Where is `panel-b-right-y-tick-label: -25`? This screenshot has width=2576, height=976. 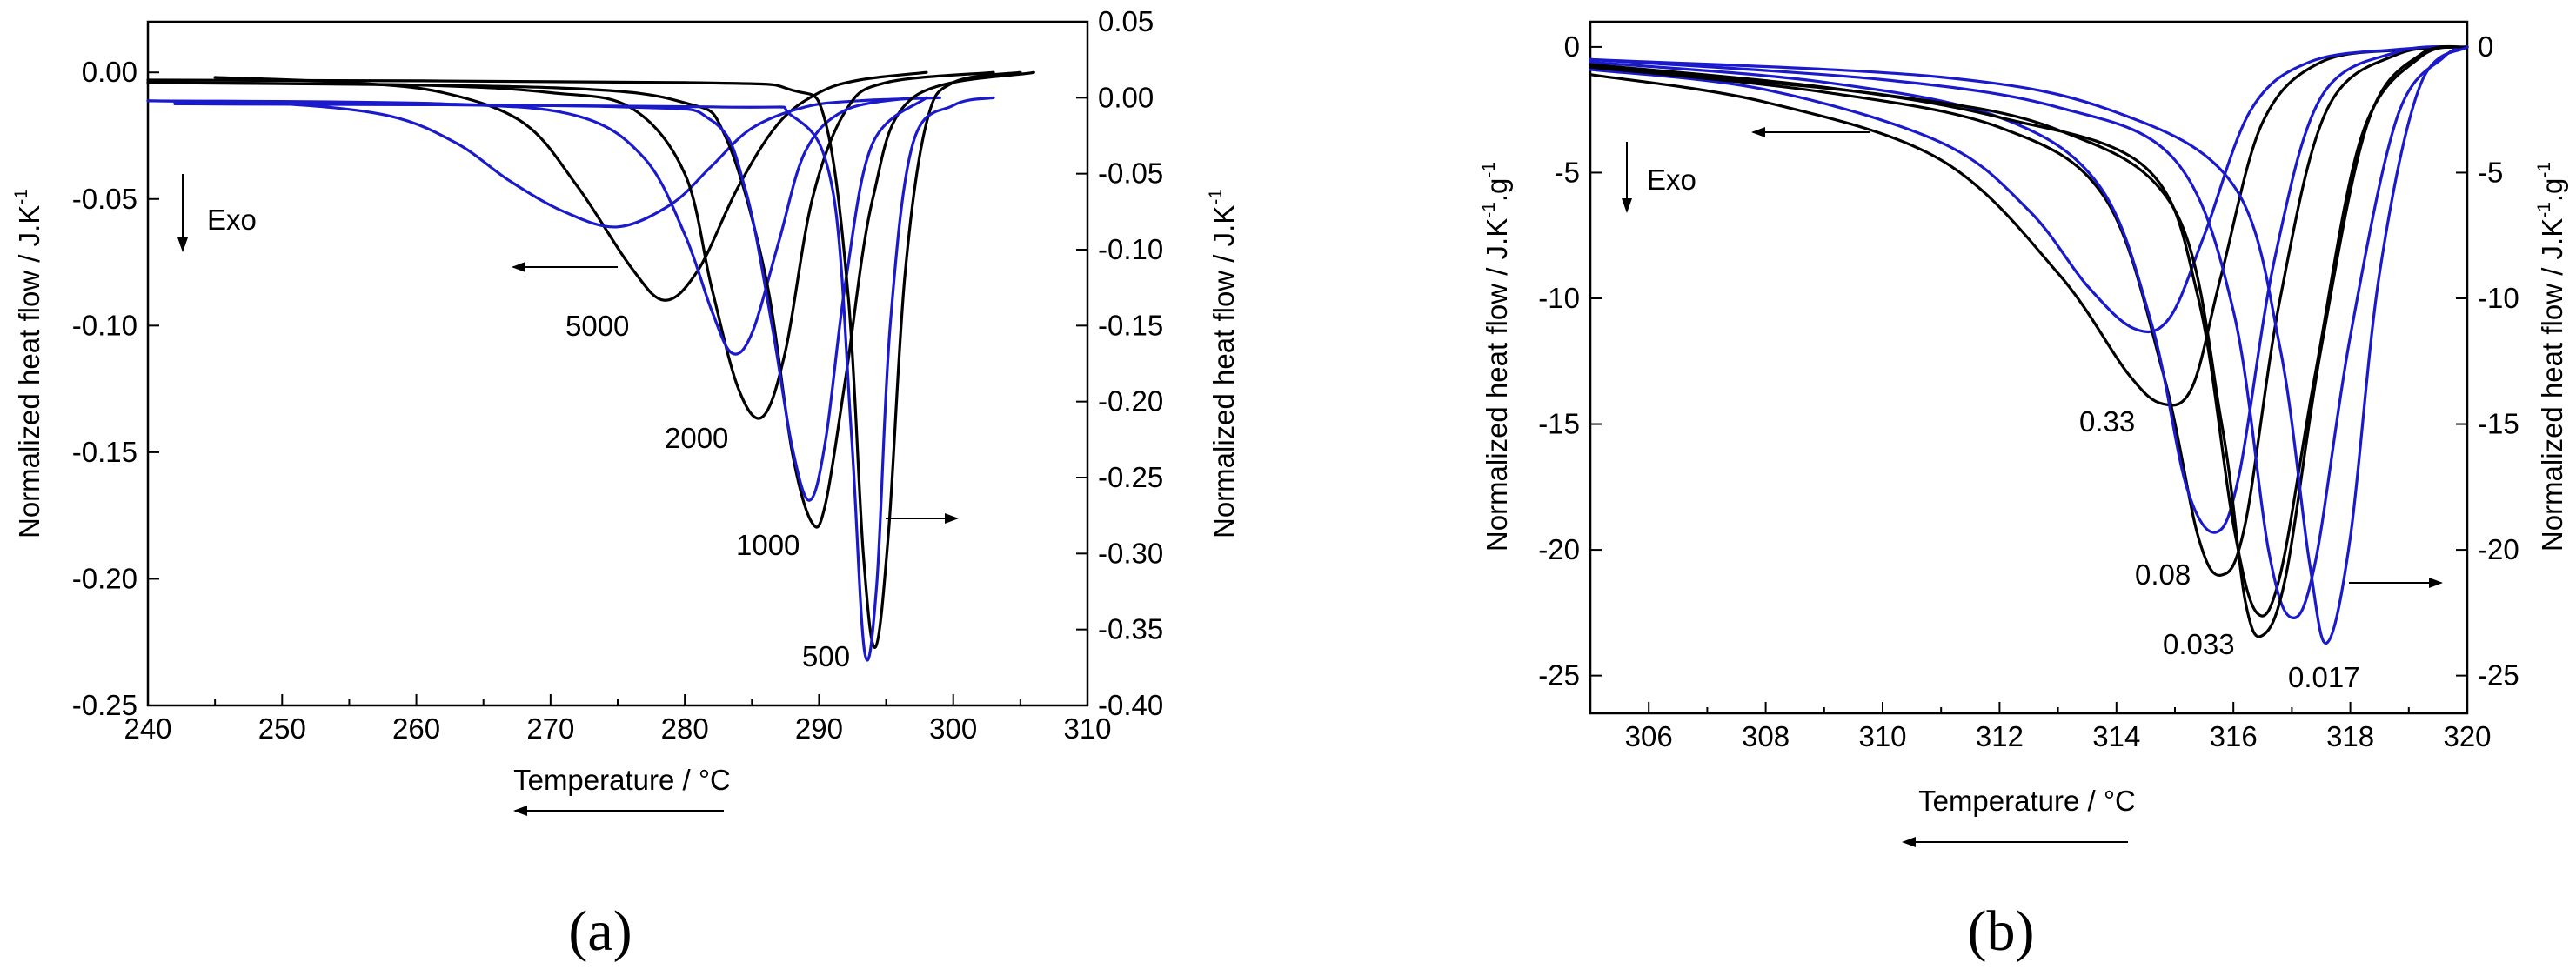 panel-b-right-y-tick-label: -25 is located at coordinates (2498, 675).